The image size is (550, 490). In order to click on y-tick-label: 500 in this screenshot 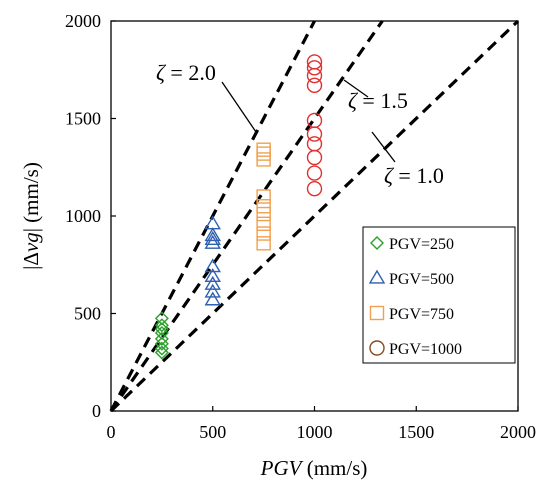, I will do `click(87, 314)`.